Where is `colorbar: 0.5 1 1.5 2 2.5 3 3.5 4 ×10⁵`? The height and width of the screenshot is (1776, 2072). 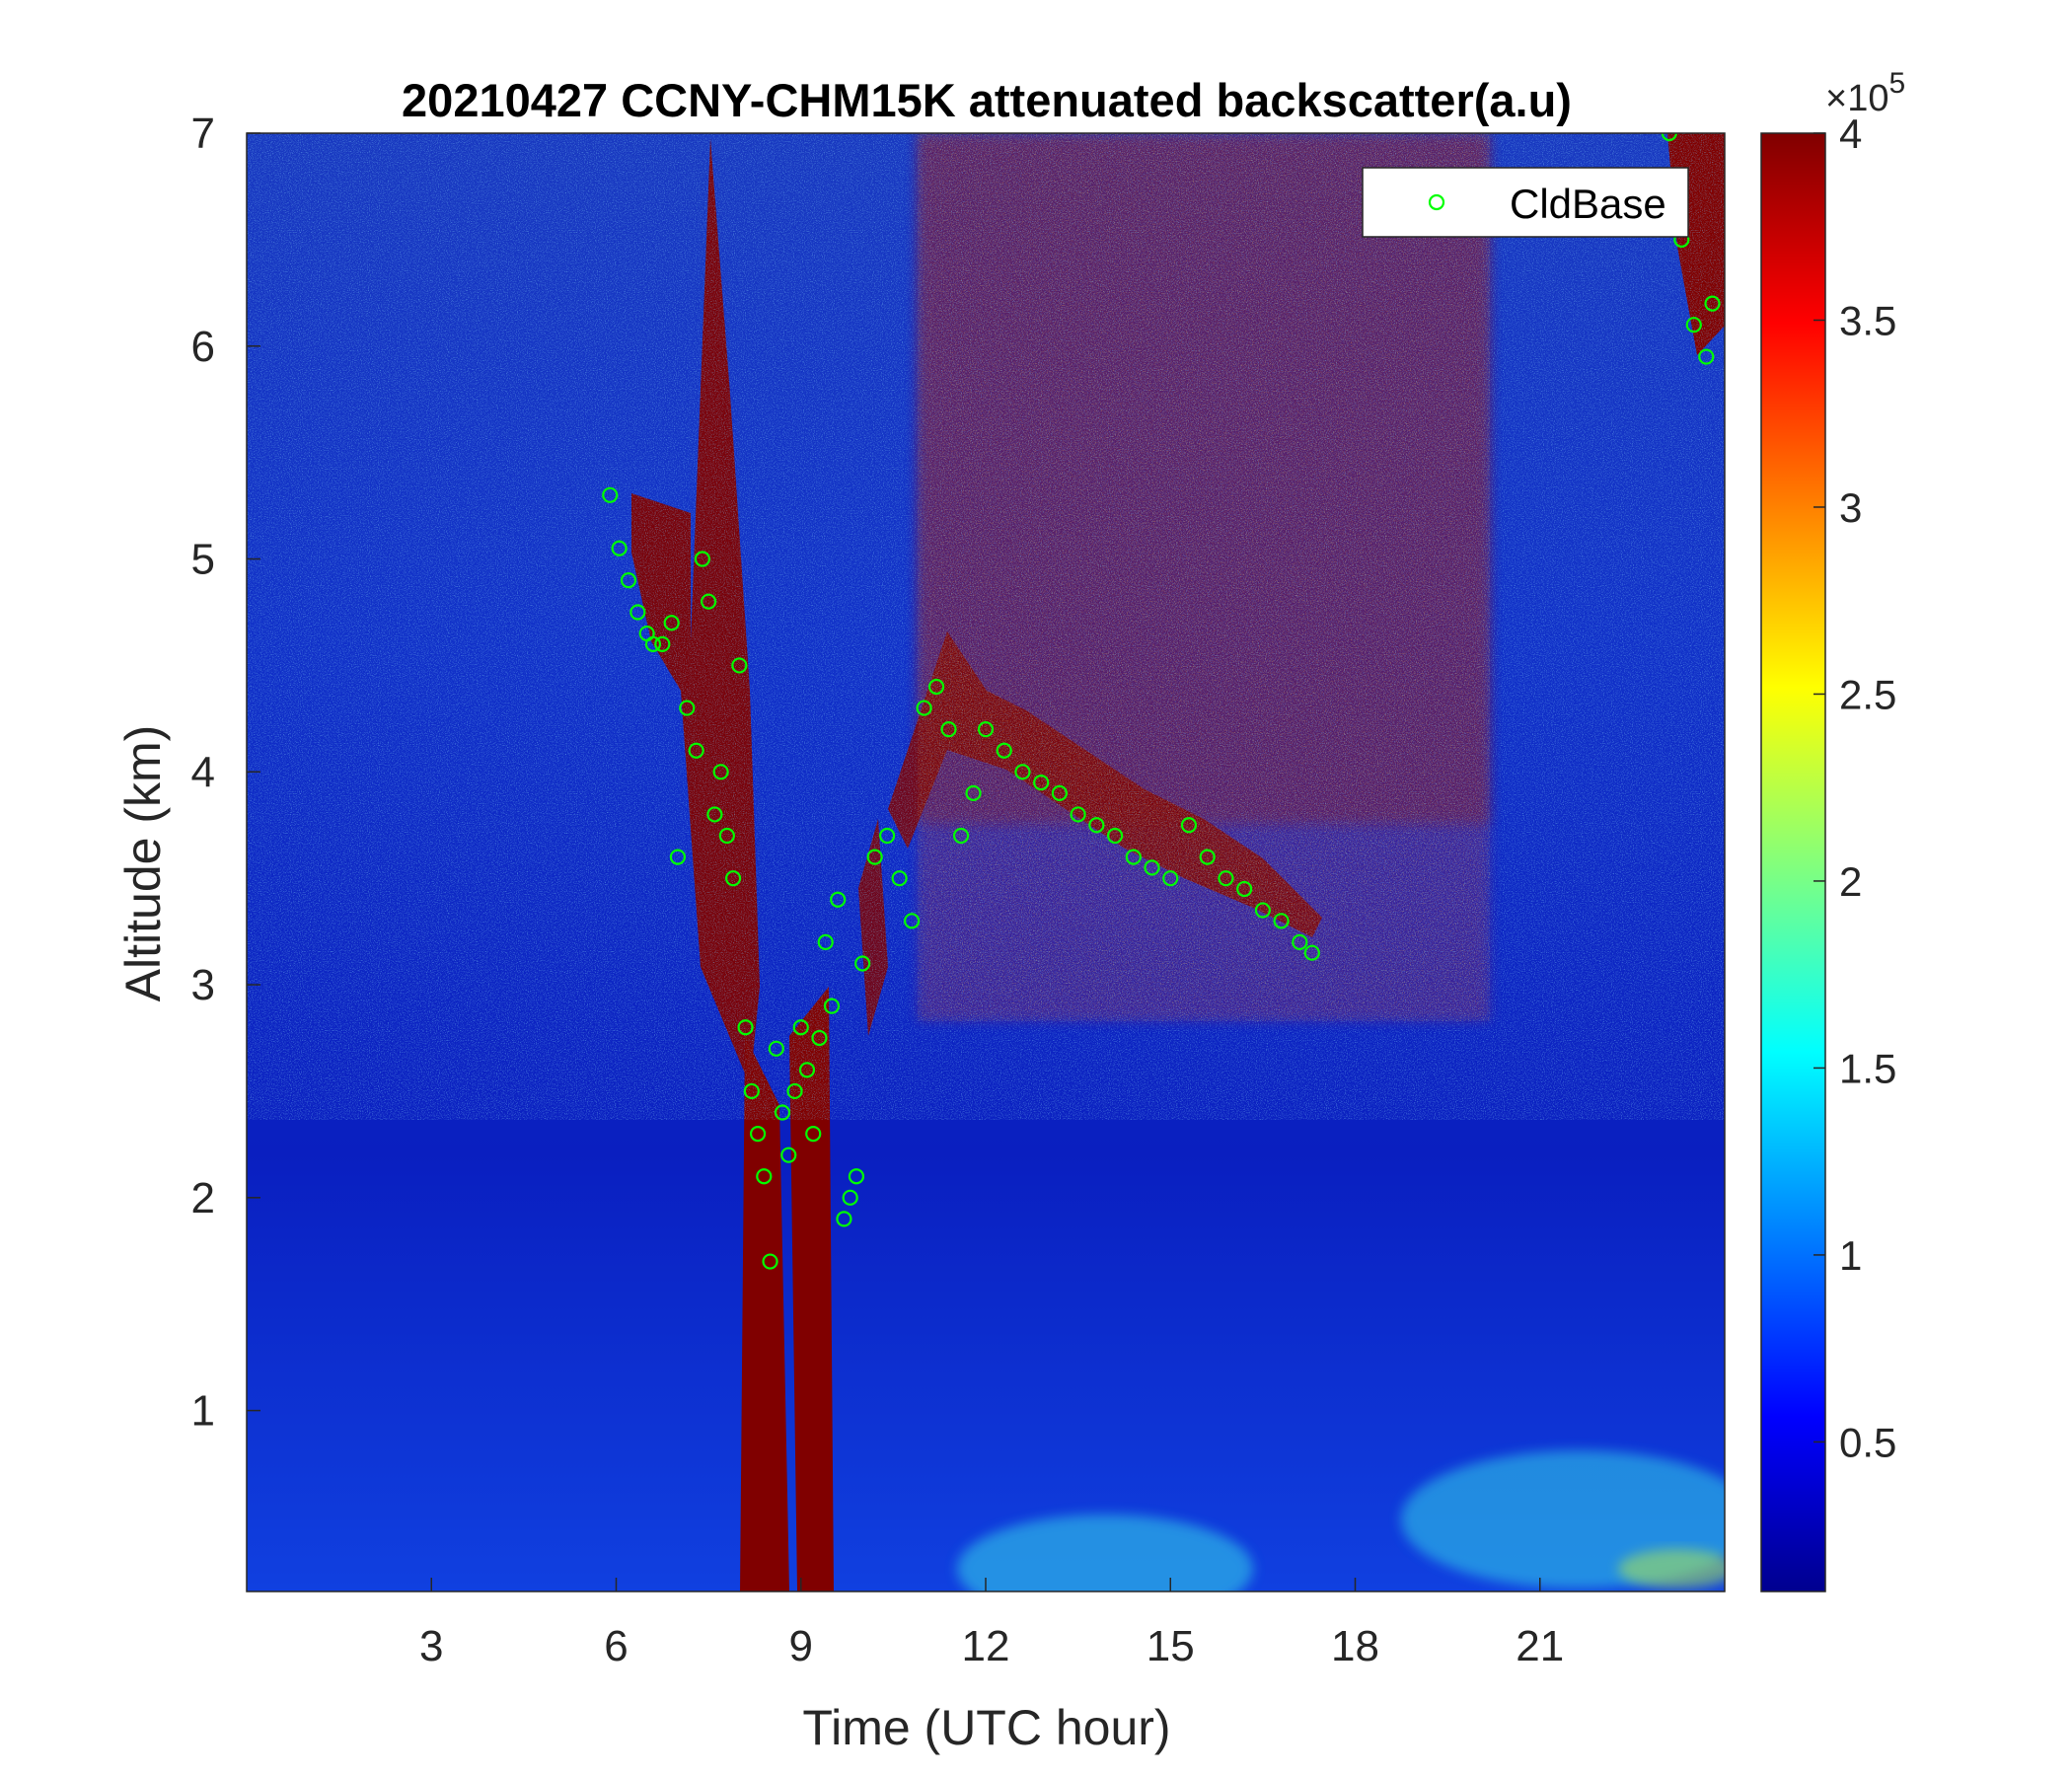
colorbar: 0.5 1 1.5 2 2.5 3 3.5 4 ×10⁵ is located at coordinates (1833, 829).